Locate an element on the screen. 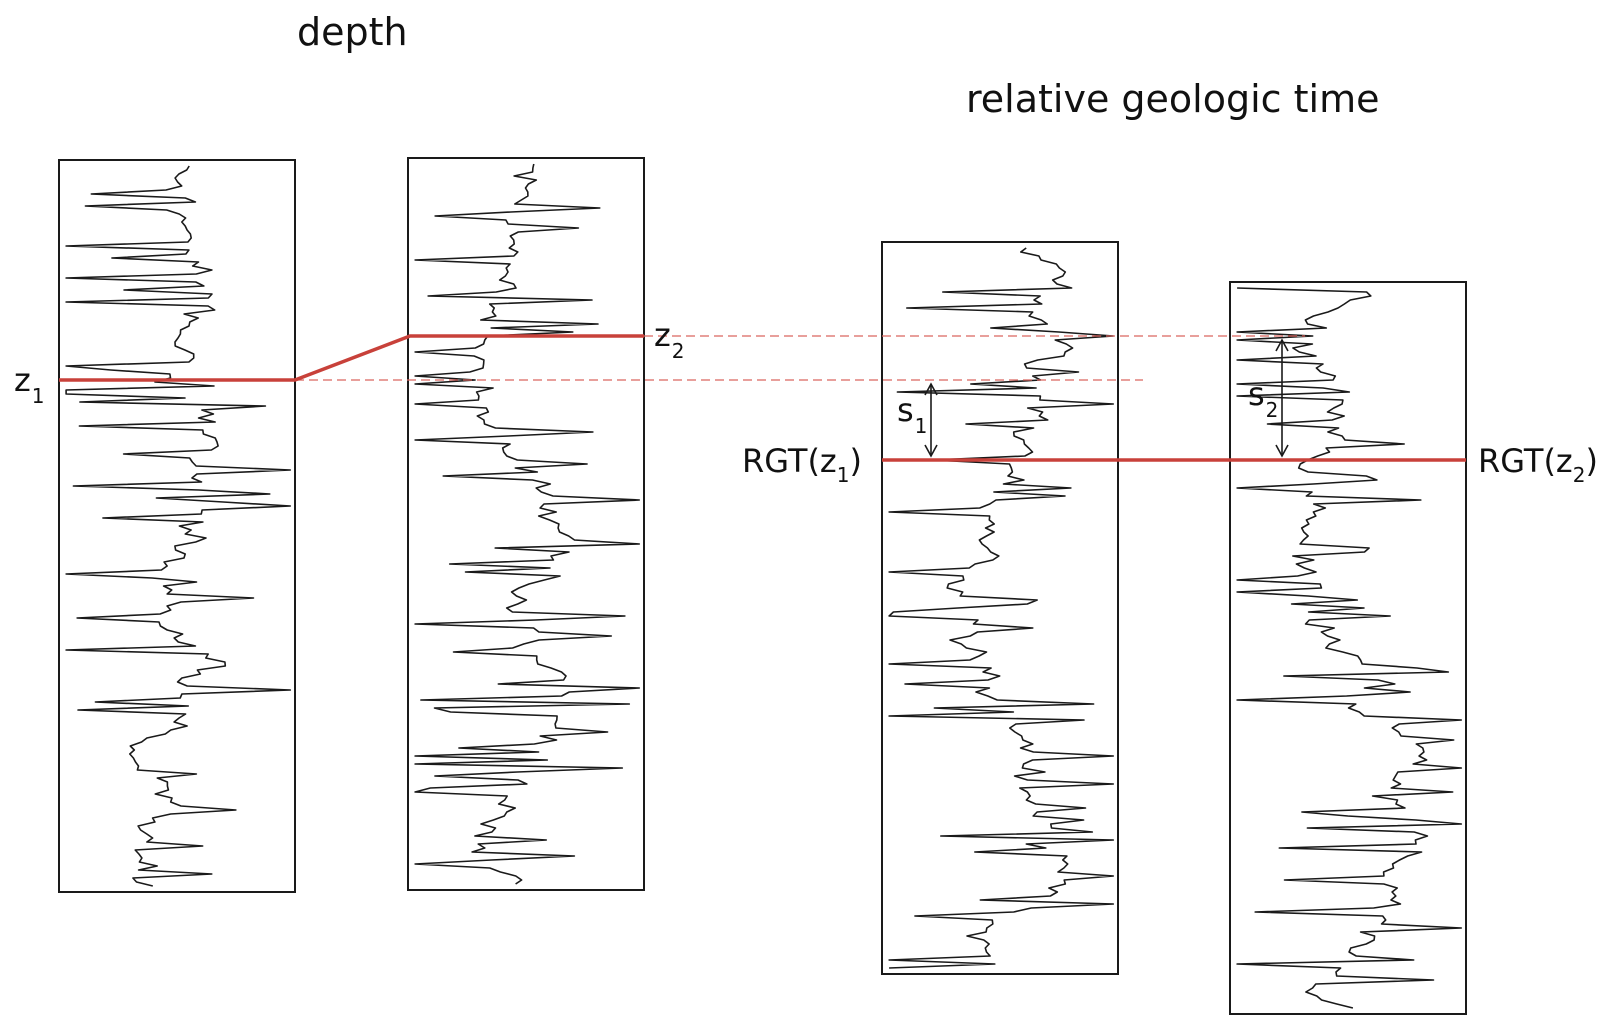 This screenshot has height=1034, width=1618. rgt-well-1-panel is located at coordinates (1000, 608).